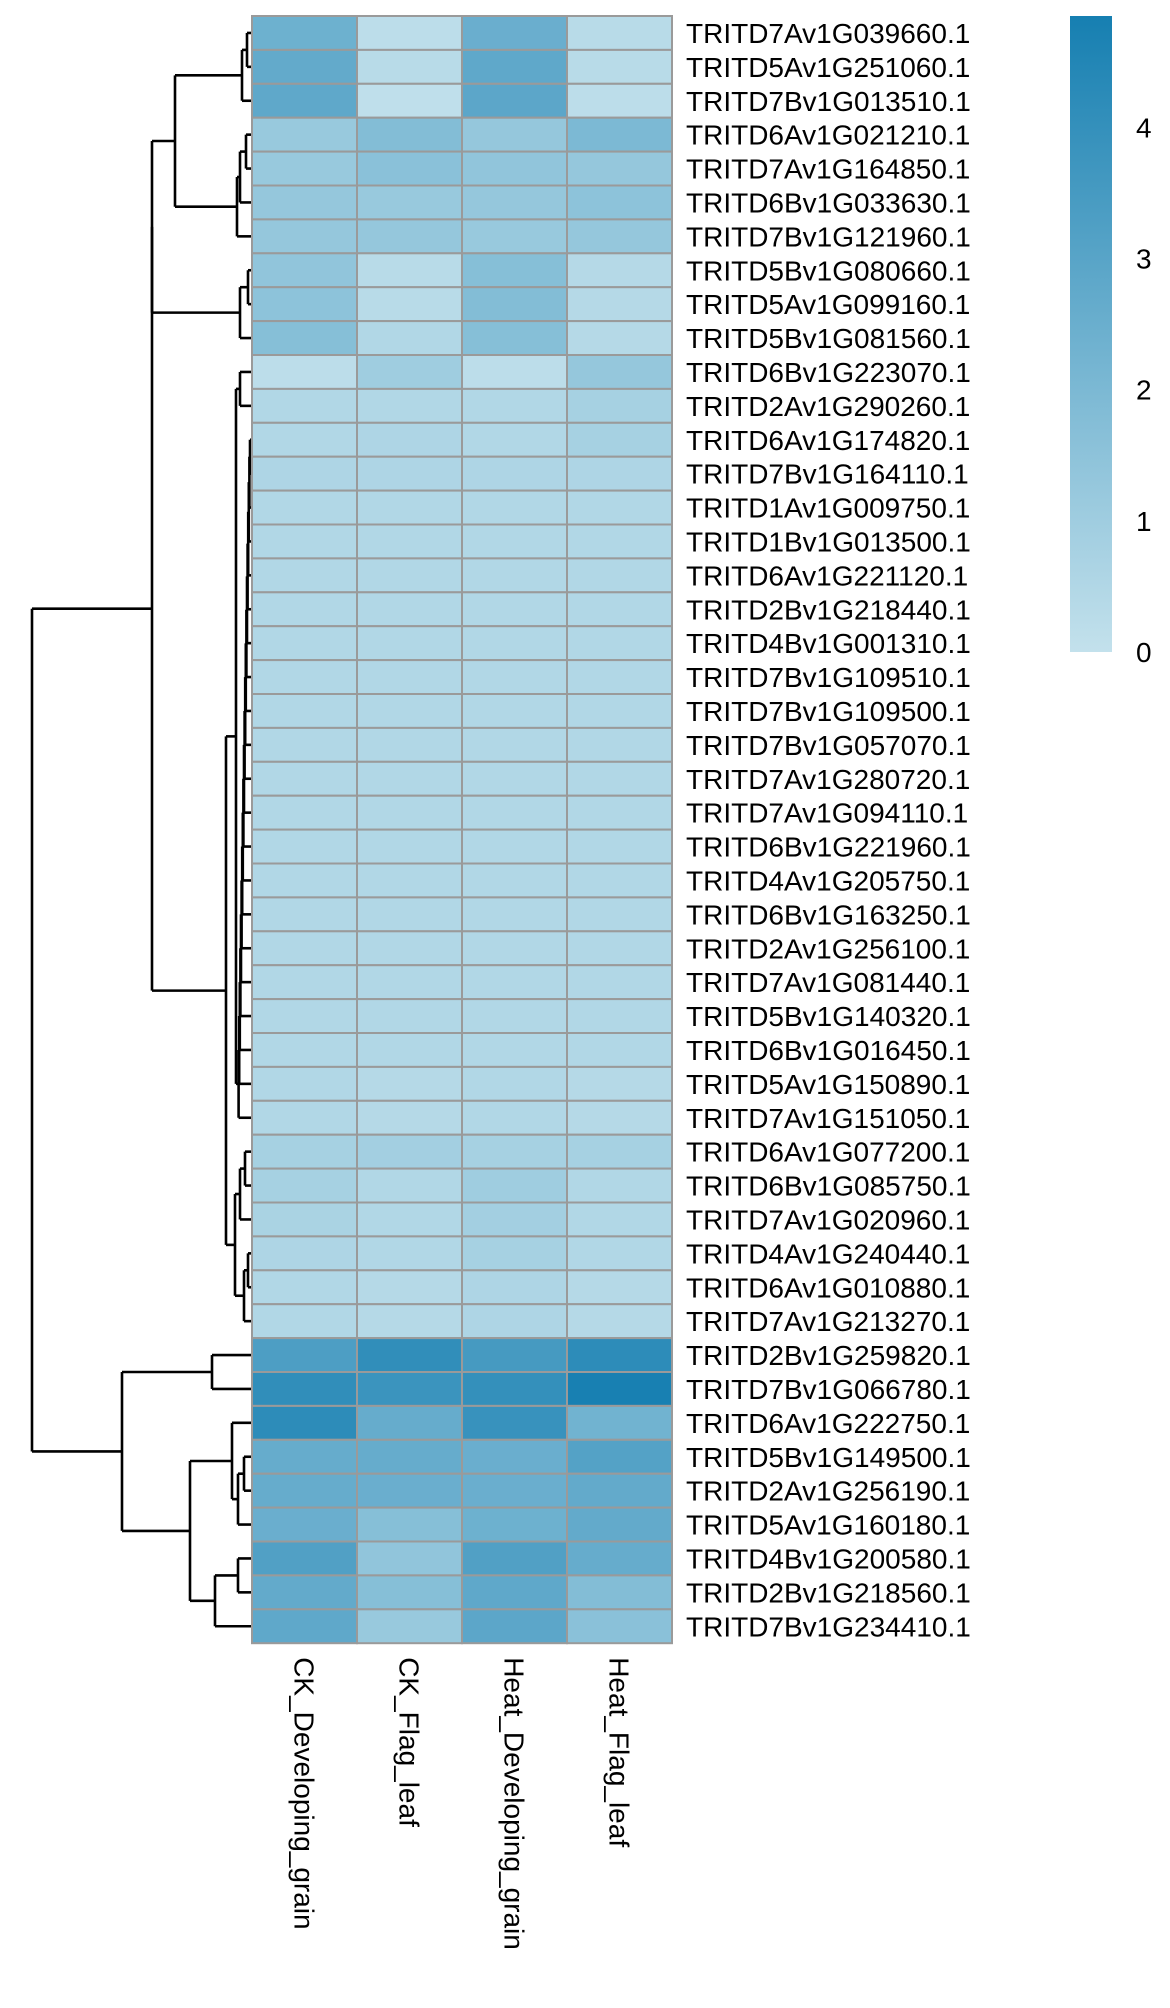 This screenshot has height=2008, width=1170. Describe the element at coordinates (828, 169) in the screenshot. I see `row-label: TRITD7Av1G164850.1` at that location.